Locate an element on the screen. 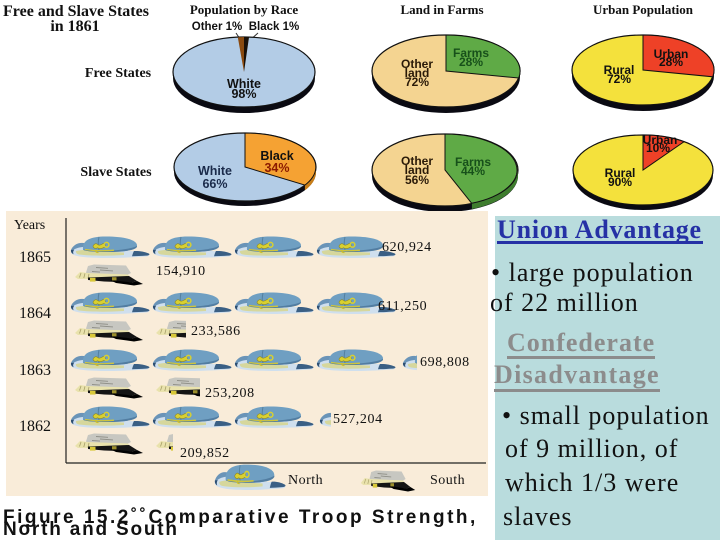 Image resolution: width=720 pixels, height=540 pixels. svg-text: Black is located at coordinates (276, 156).